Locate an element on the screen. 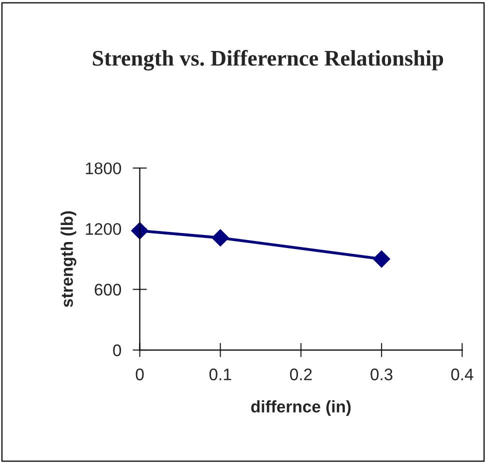 The height and width of the screenshot is (463, 487). y-axis-title: strength (lb) is located at coordinates (68, 259).